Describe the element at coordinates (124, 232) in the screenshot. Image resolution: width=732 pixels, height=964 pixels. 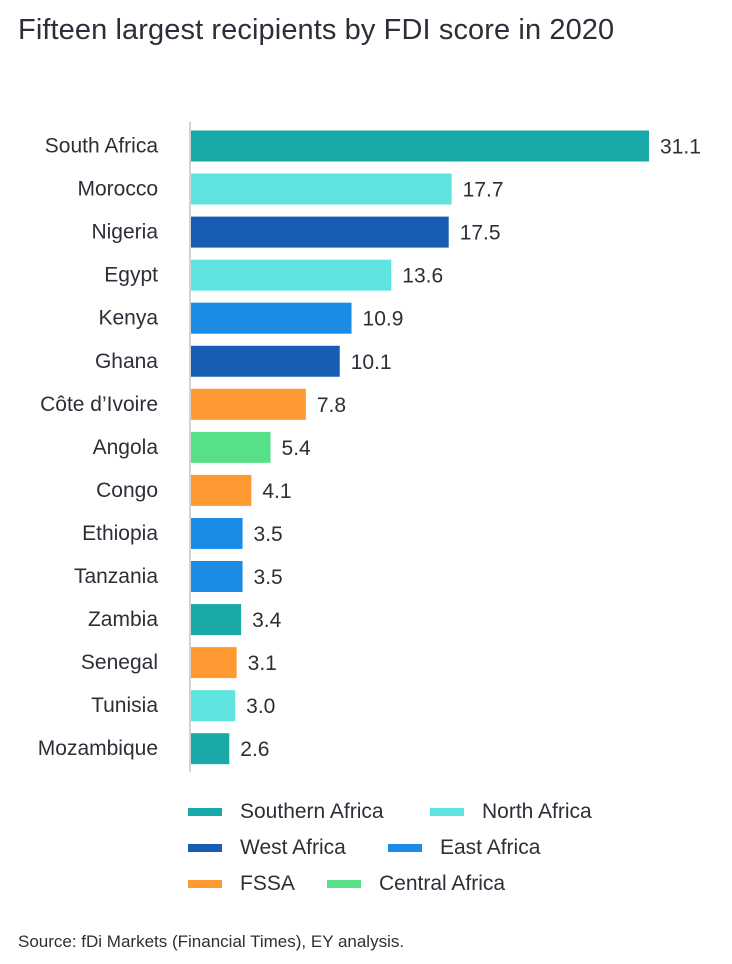
I see `category-label: Nigeria` at that location.